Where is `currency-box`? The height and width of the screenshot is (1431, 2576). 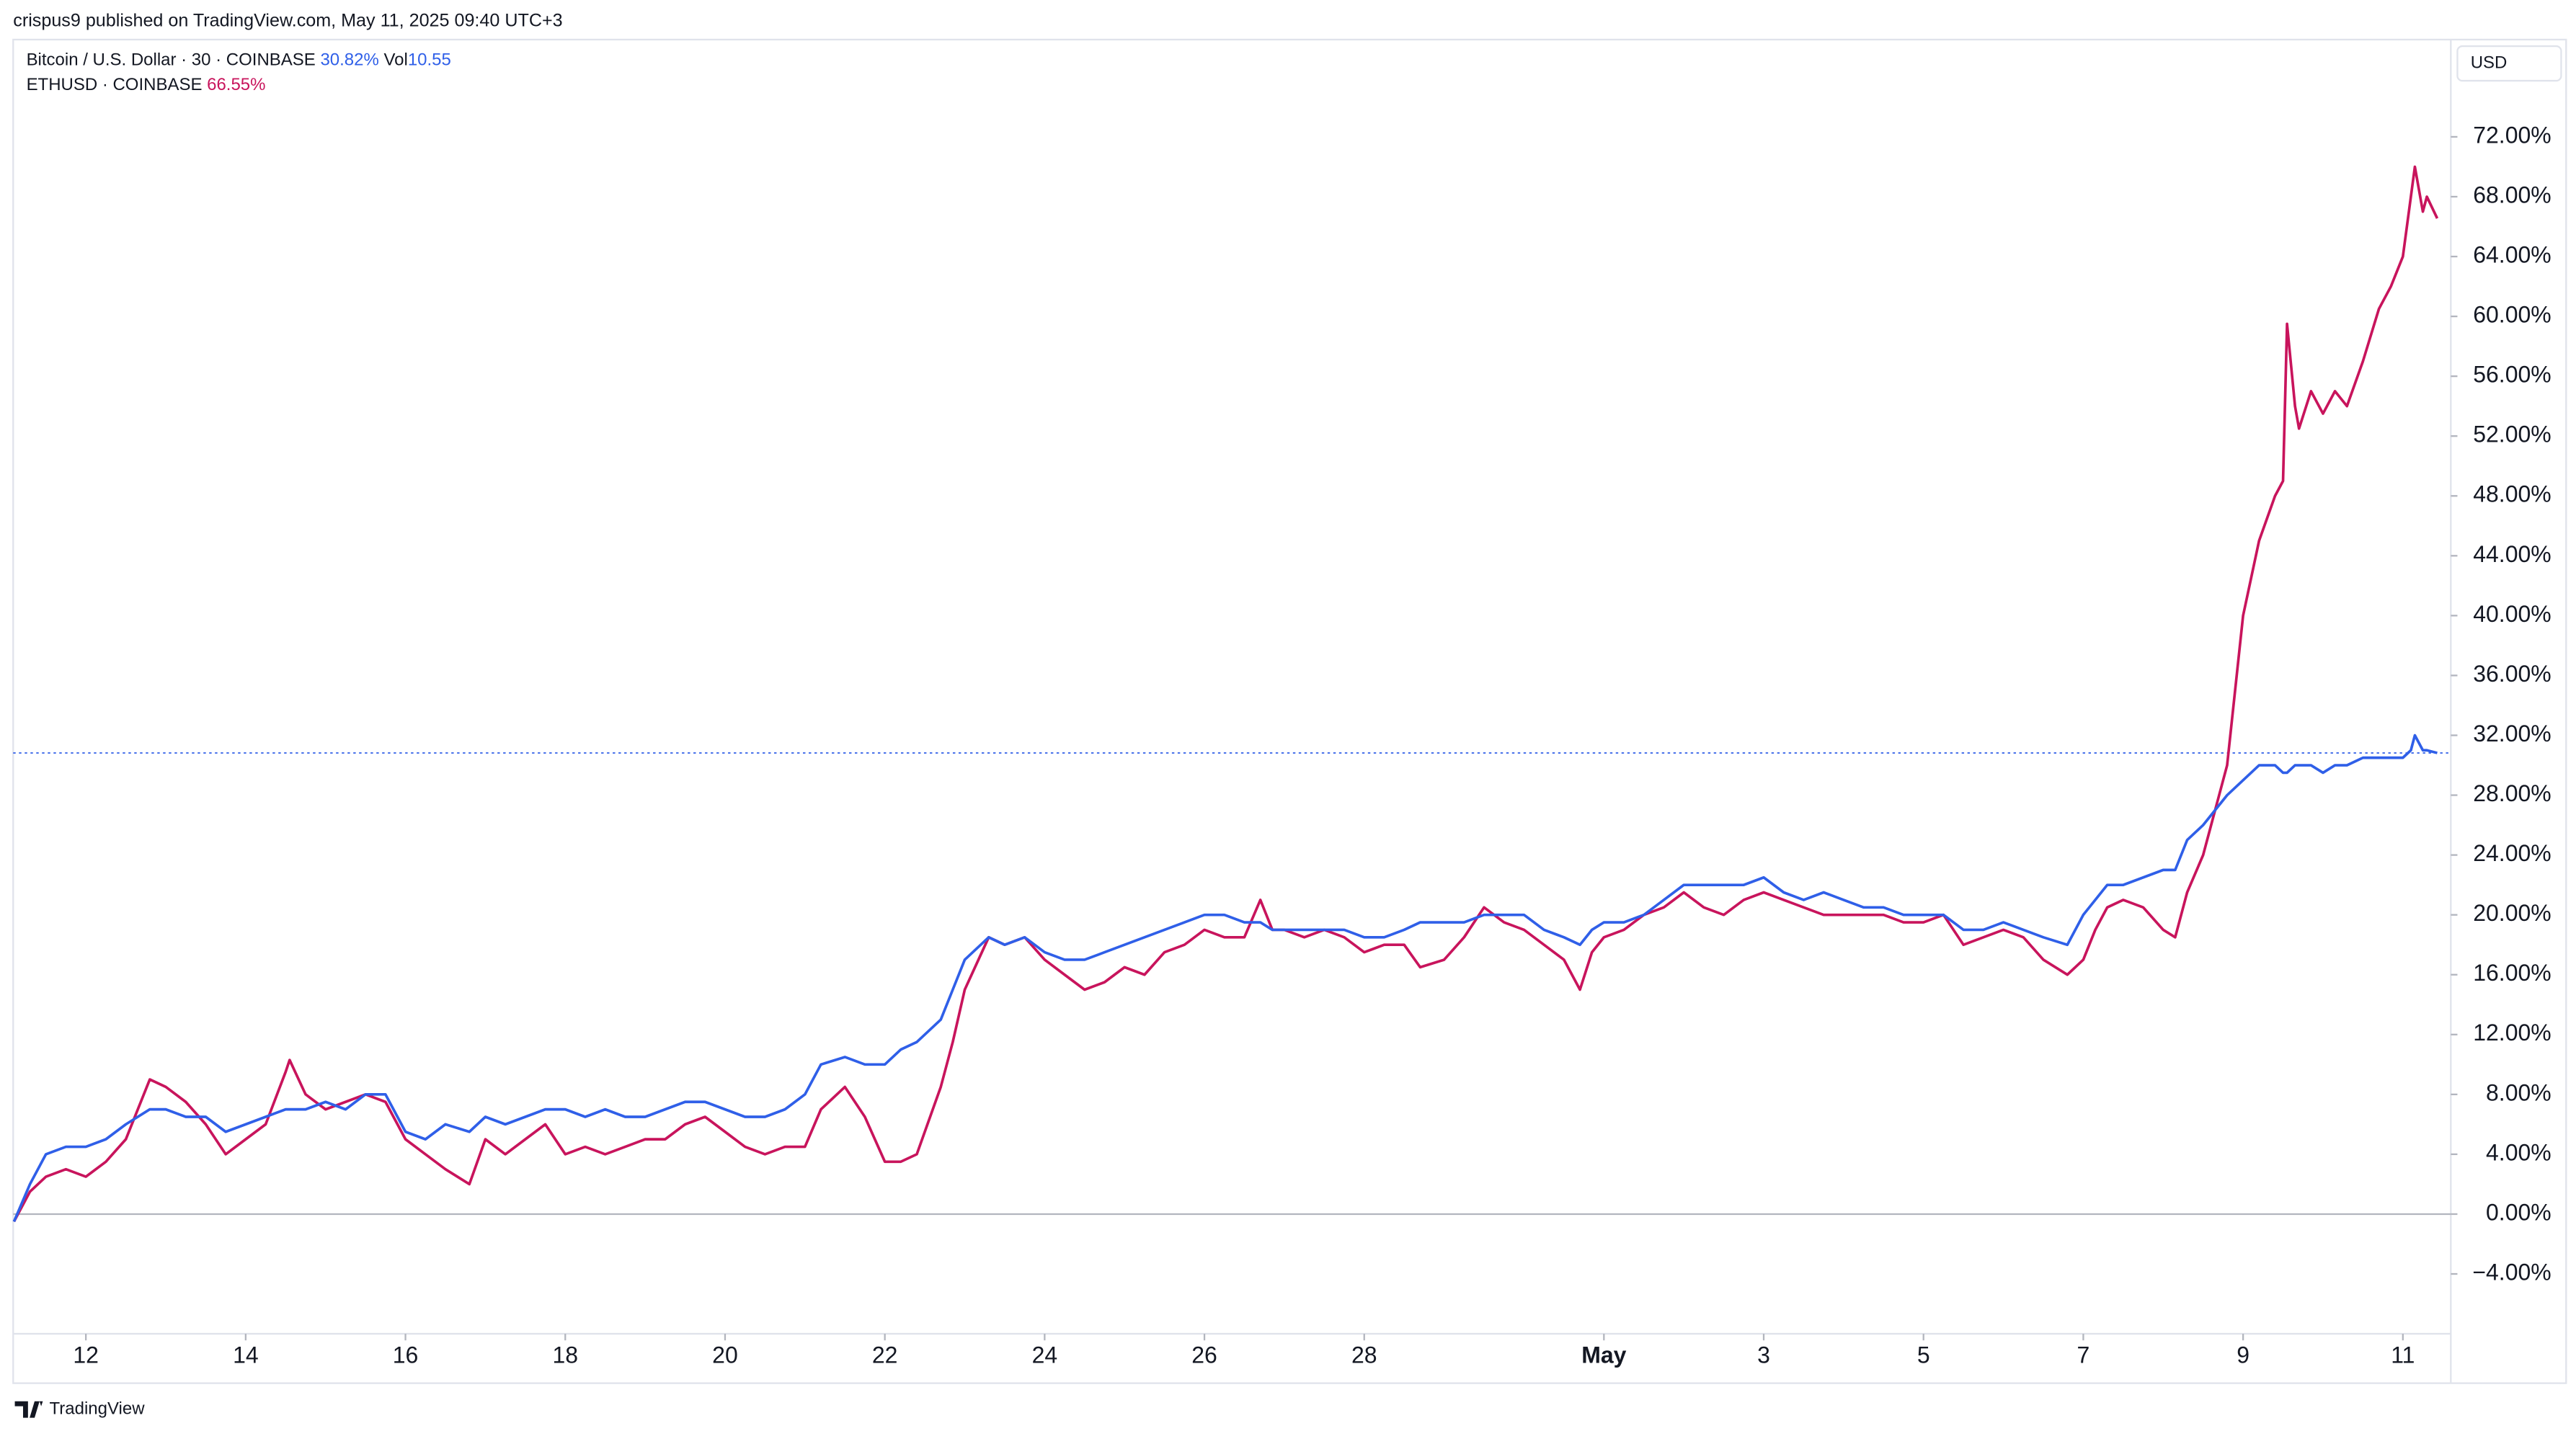 currency-box is located at coordinates (2509, 64).